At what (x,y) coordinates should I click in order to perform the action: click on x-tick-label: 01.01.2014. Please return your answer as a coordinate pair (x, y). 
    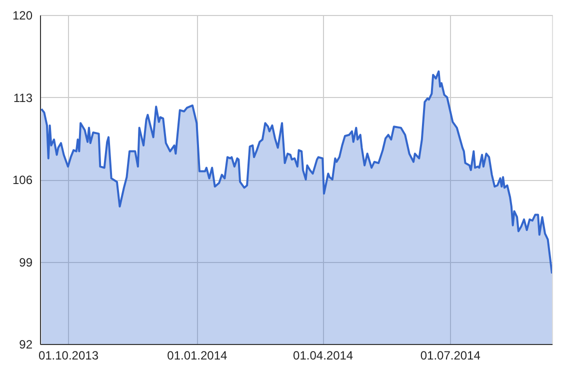
    Looking at the image, I should click on (197, 355).